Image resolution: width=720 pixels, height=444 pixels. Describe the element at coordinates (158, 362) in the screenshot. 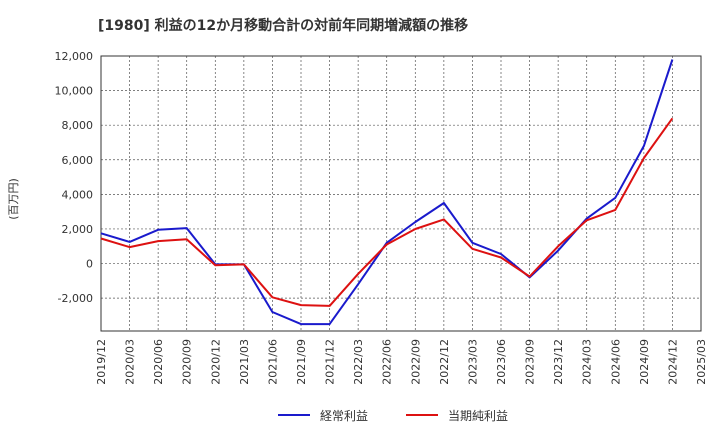

I see `x-tick-label: 2020/06` at that location.